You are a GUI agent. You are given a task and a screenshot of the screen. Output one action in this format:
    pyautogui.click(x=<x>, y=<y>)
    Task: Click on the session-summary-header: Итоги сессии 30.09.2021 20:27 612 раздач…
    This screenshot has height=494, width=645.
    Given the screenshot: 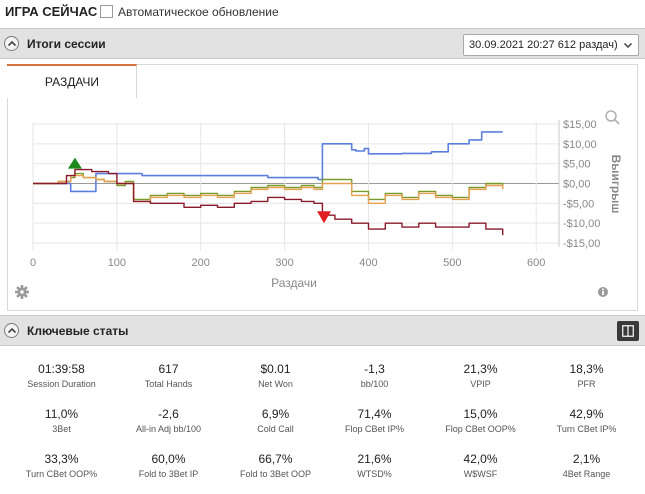 What is the action you would take?
    pyautogui.click(x=322, y=43)
    